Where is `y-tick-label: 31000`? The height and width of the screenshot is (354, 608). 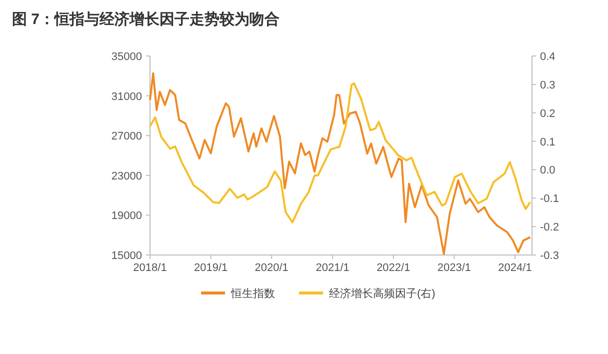 y-tick-label: 31000 is located at coordinates (126, 96).